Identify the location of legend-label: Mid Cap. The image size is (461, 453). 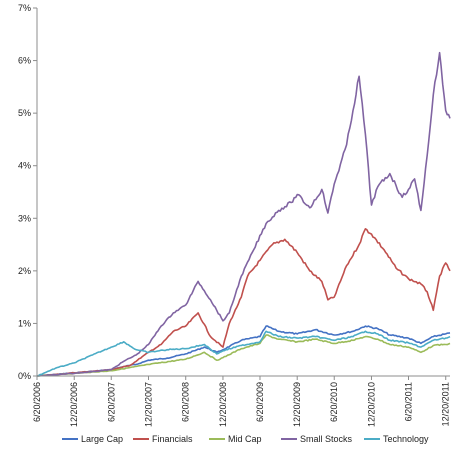
(245, 439).